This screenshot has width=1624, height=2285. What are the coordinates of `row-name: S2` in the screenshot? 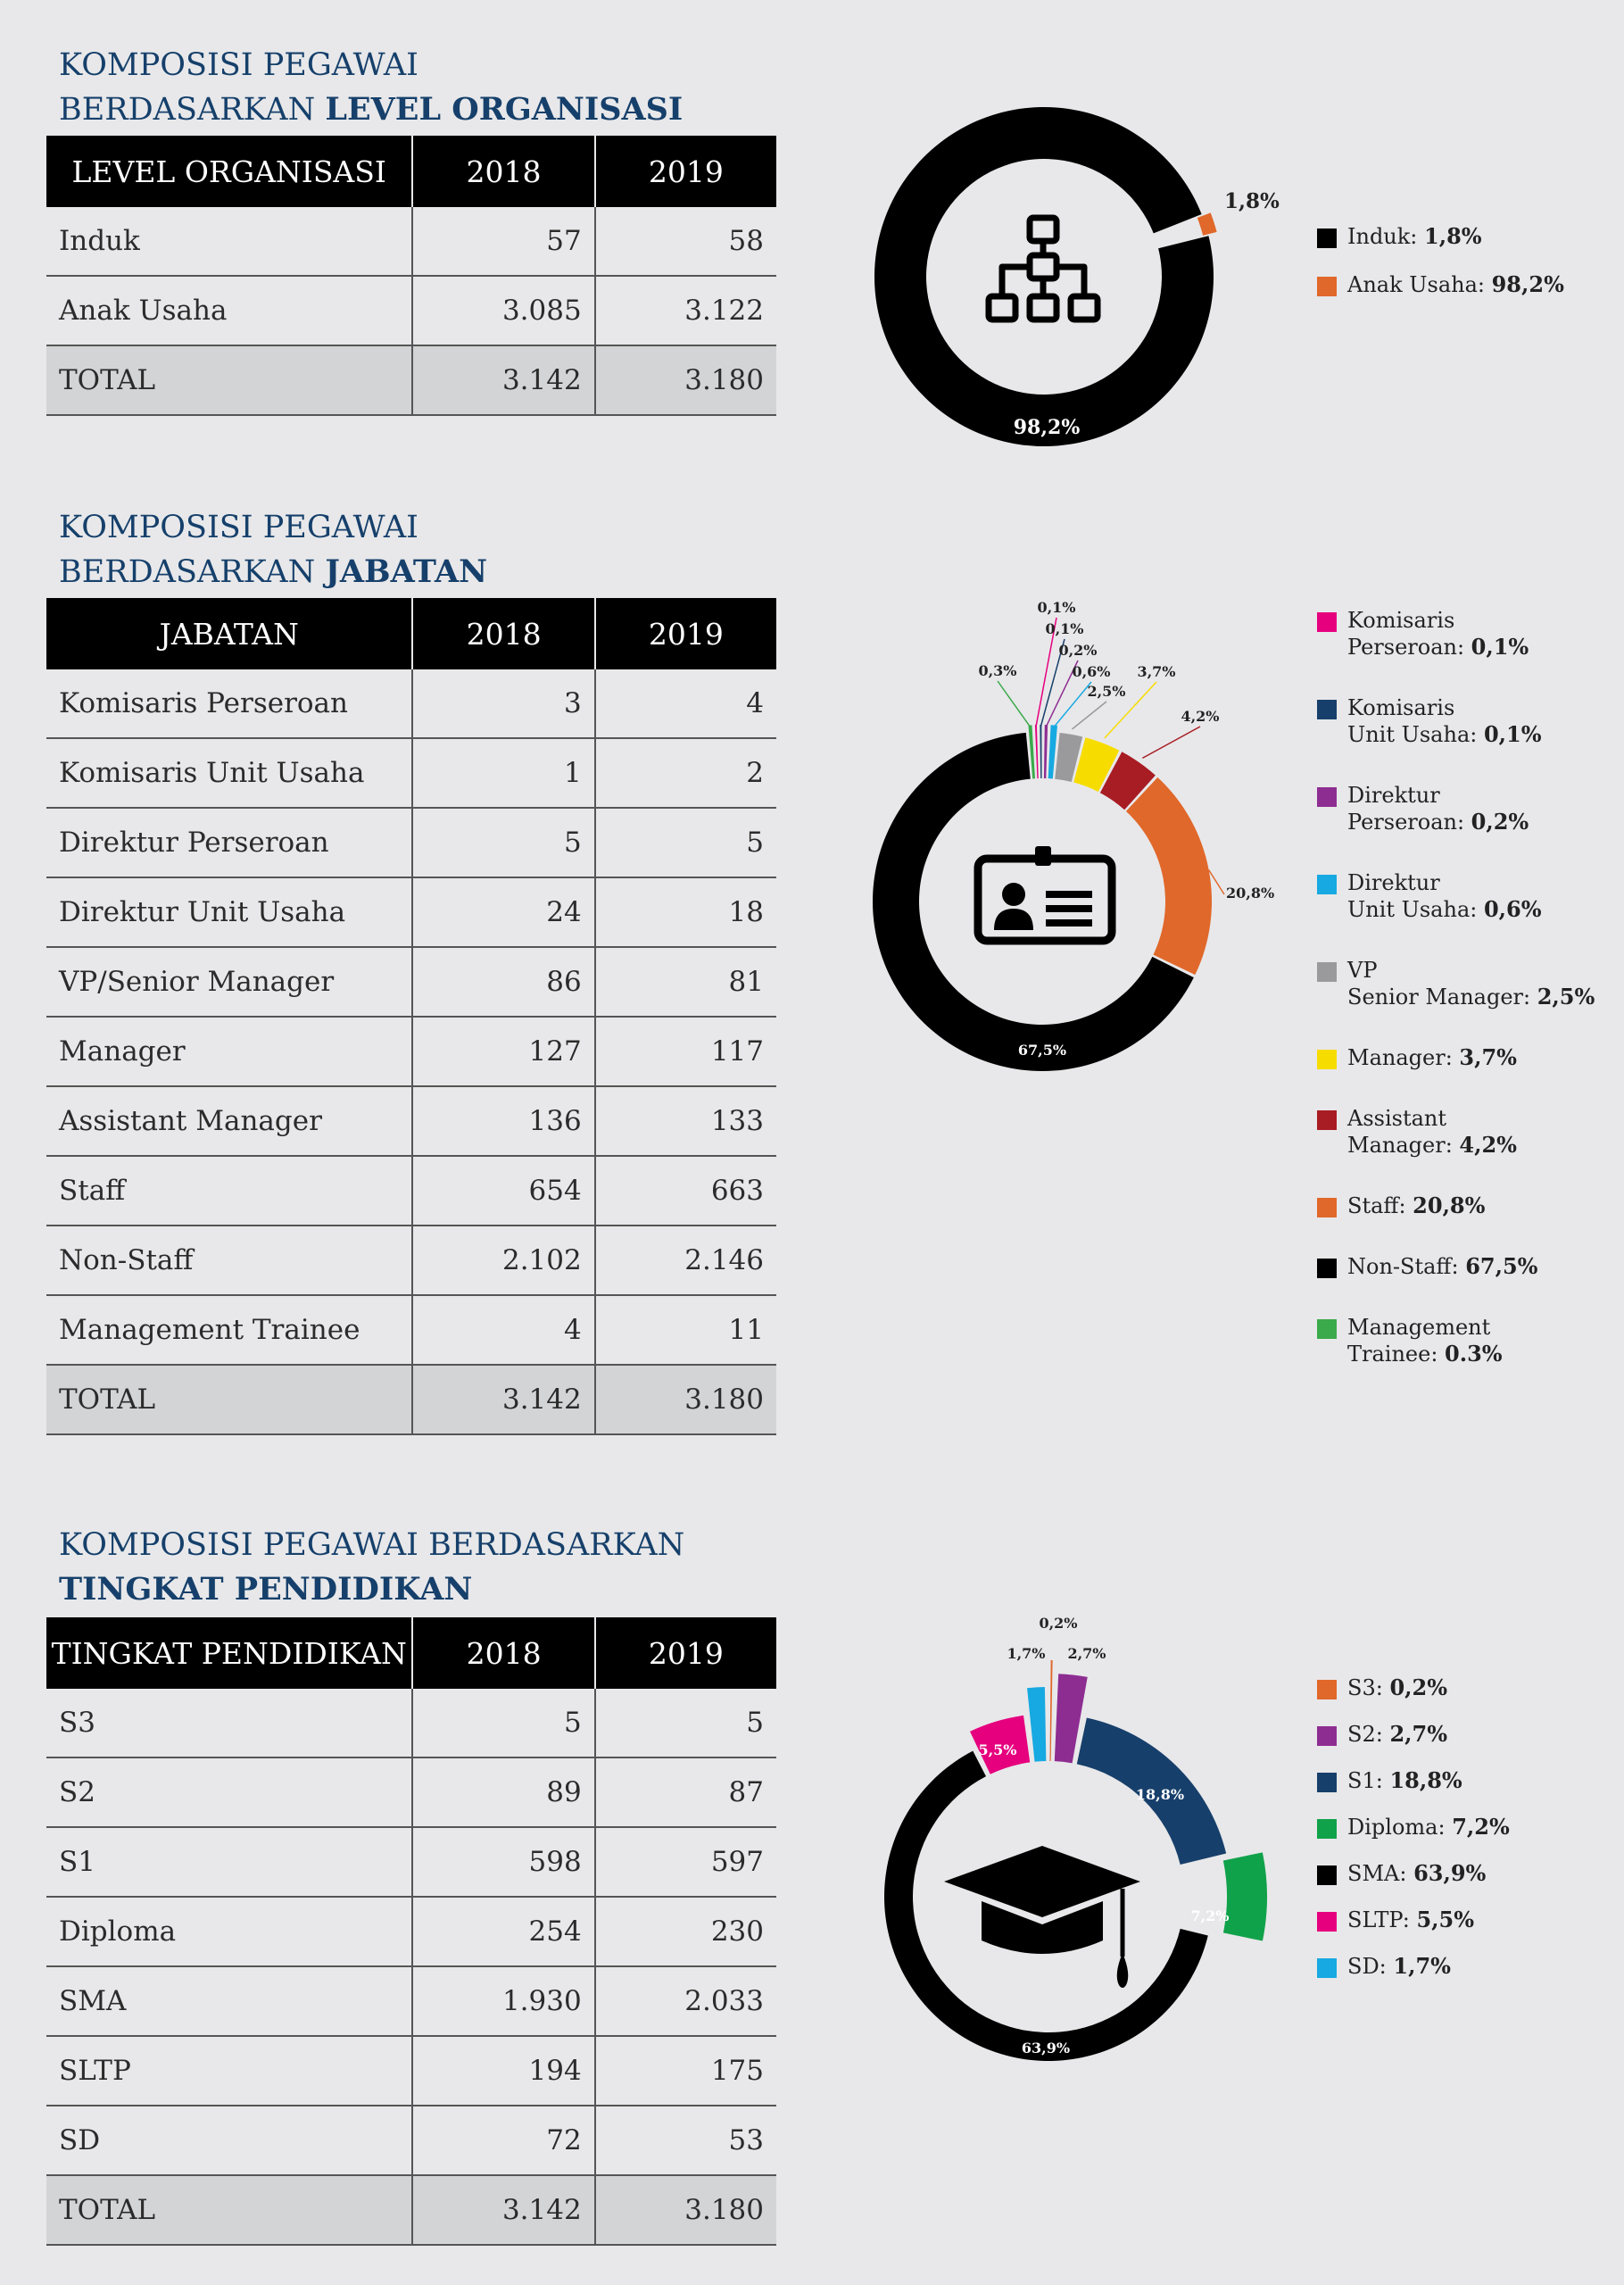 It's located at (229, 1792).